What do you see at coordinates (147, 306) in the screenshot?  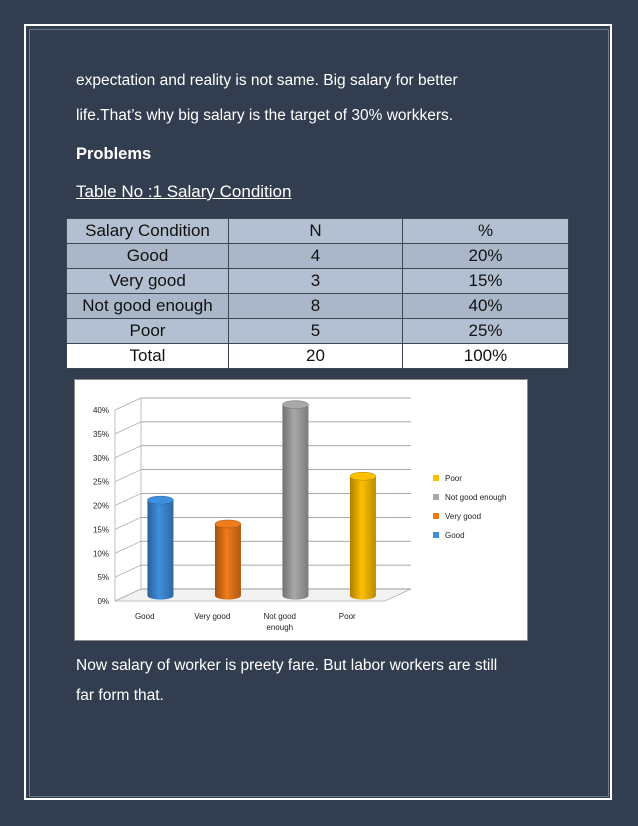 I see `table-cell: Not good enough` at bounding box center [147, 306].